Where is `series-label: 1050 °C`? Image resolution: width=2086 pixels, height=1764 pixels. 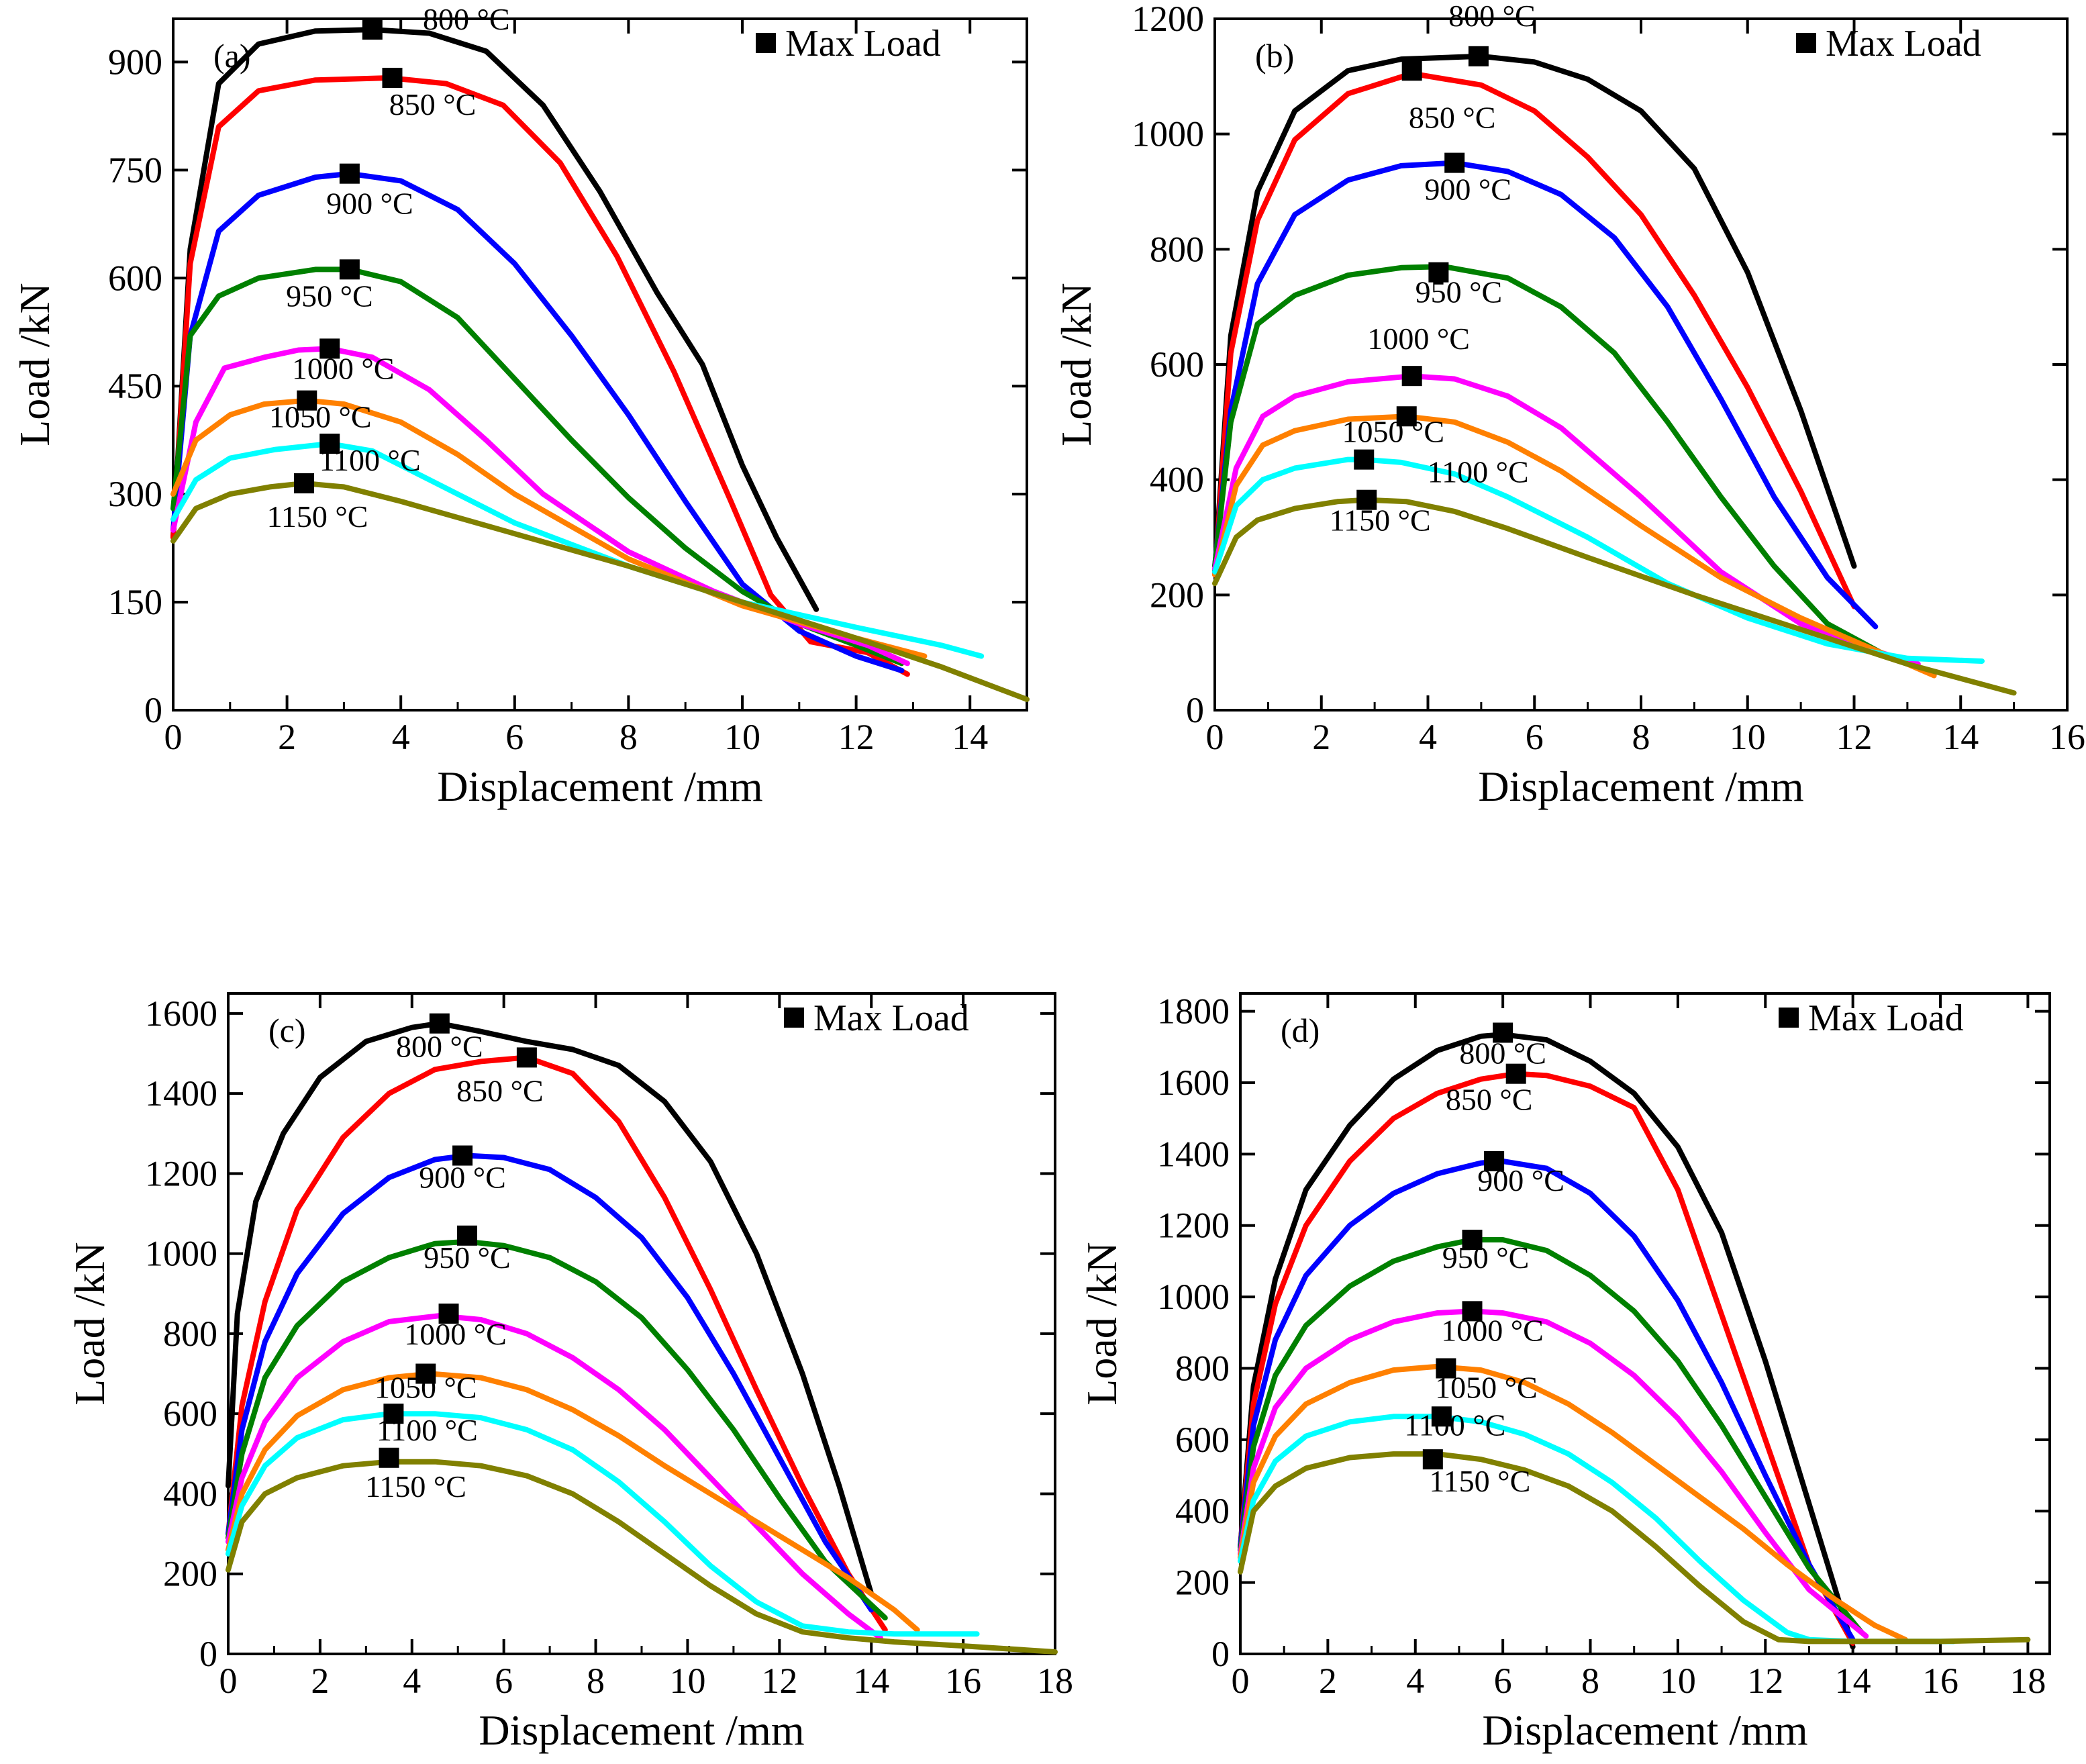 series-label: 1050 °C is located at coordinates (1486, 1387).